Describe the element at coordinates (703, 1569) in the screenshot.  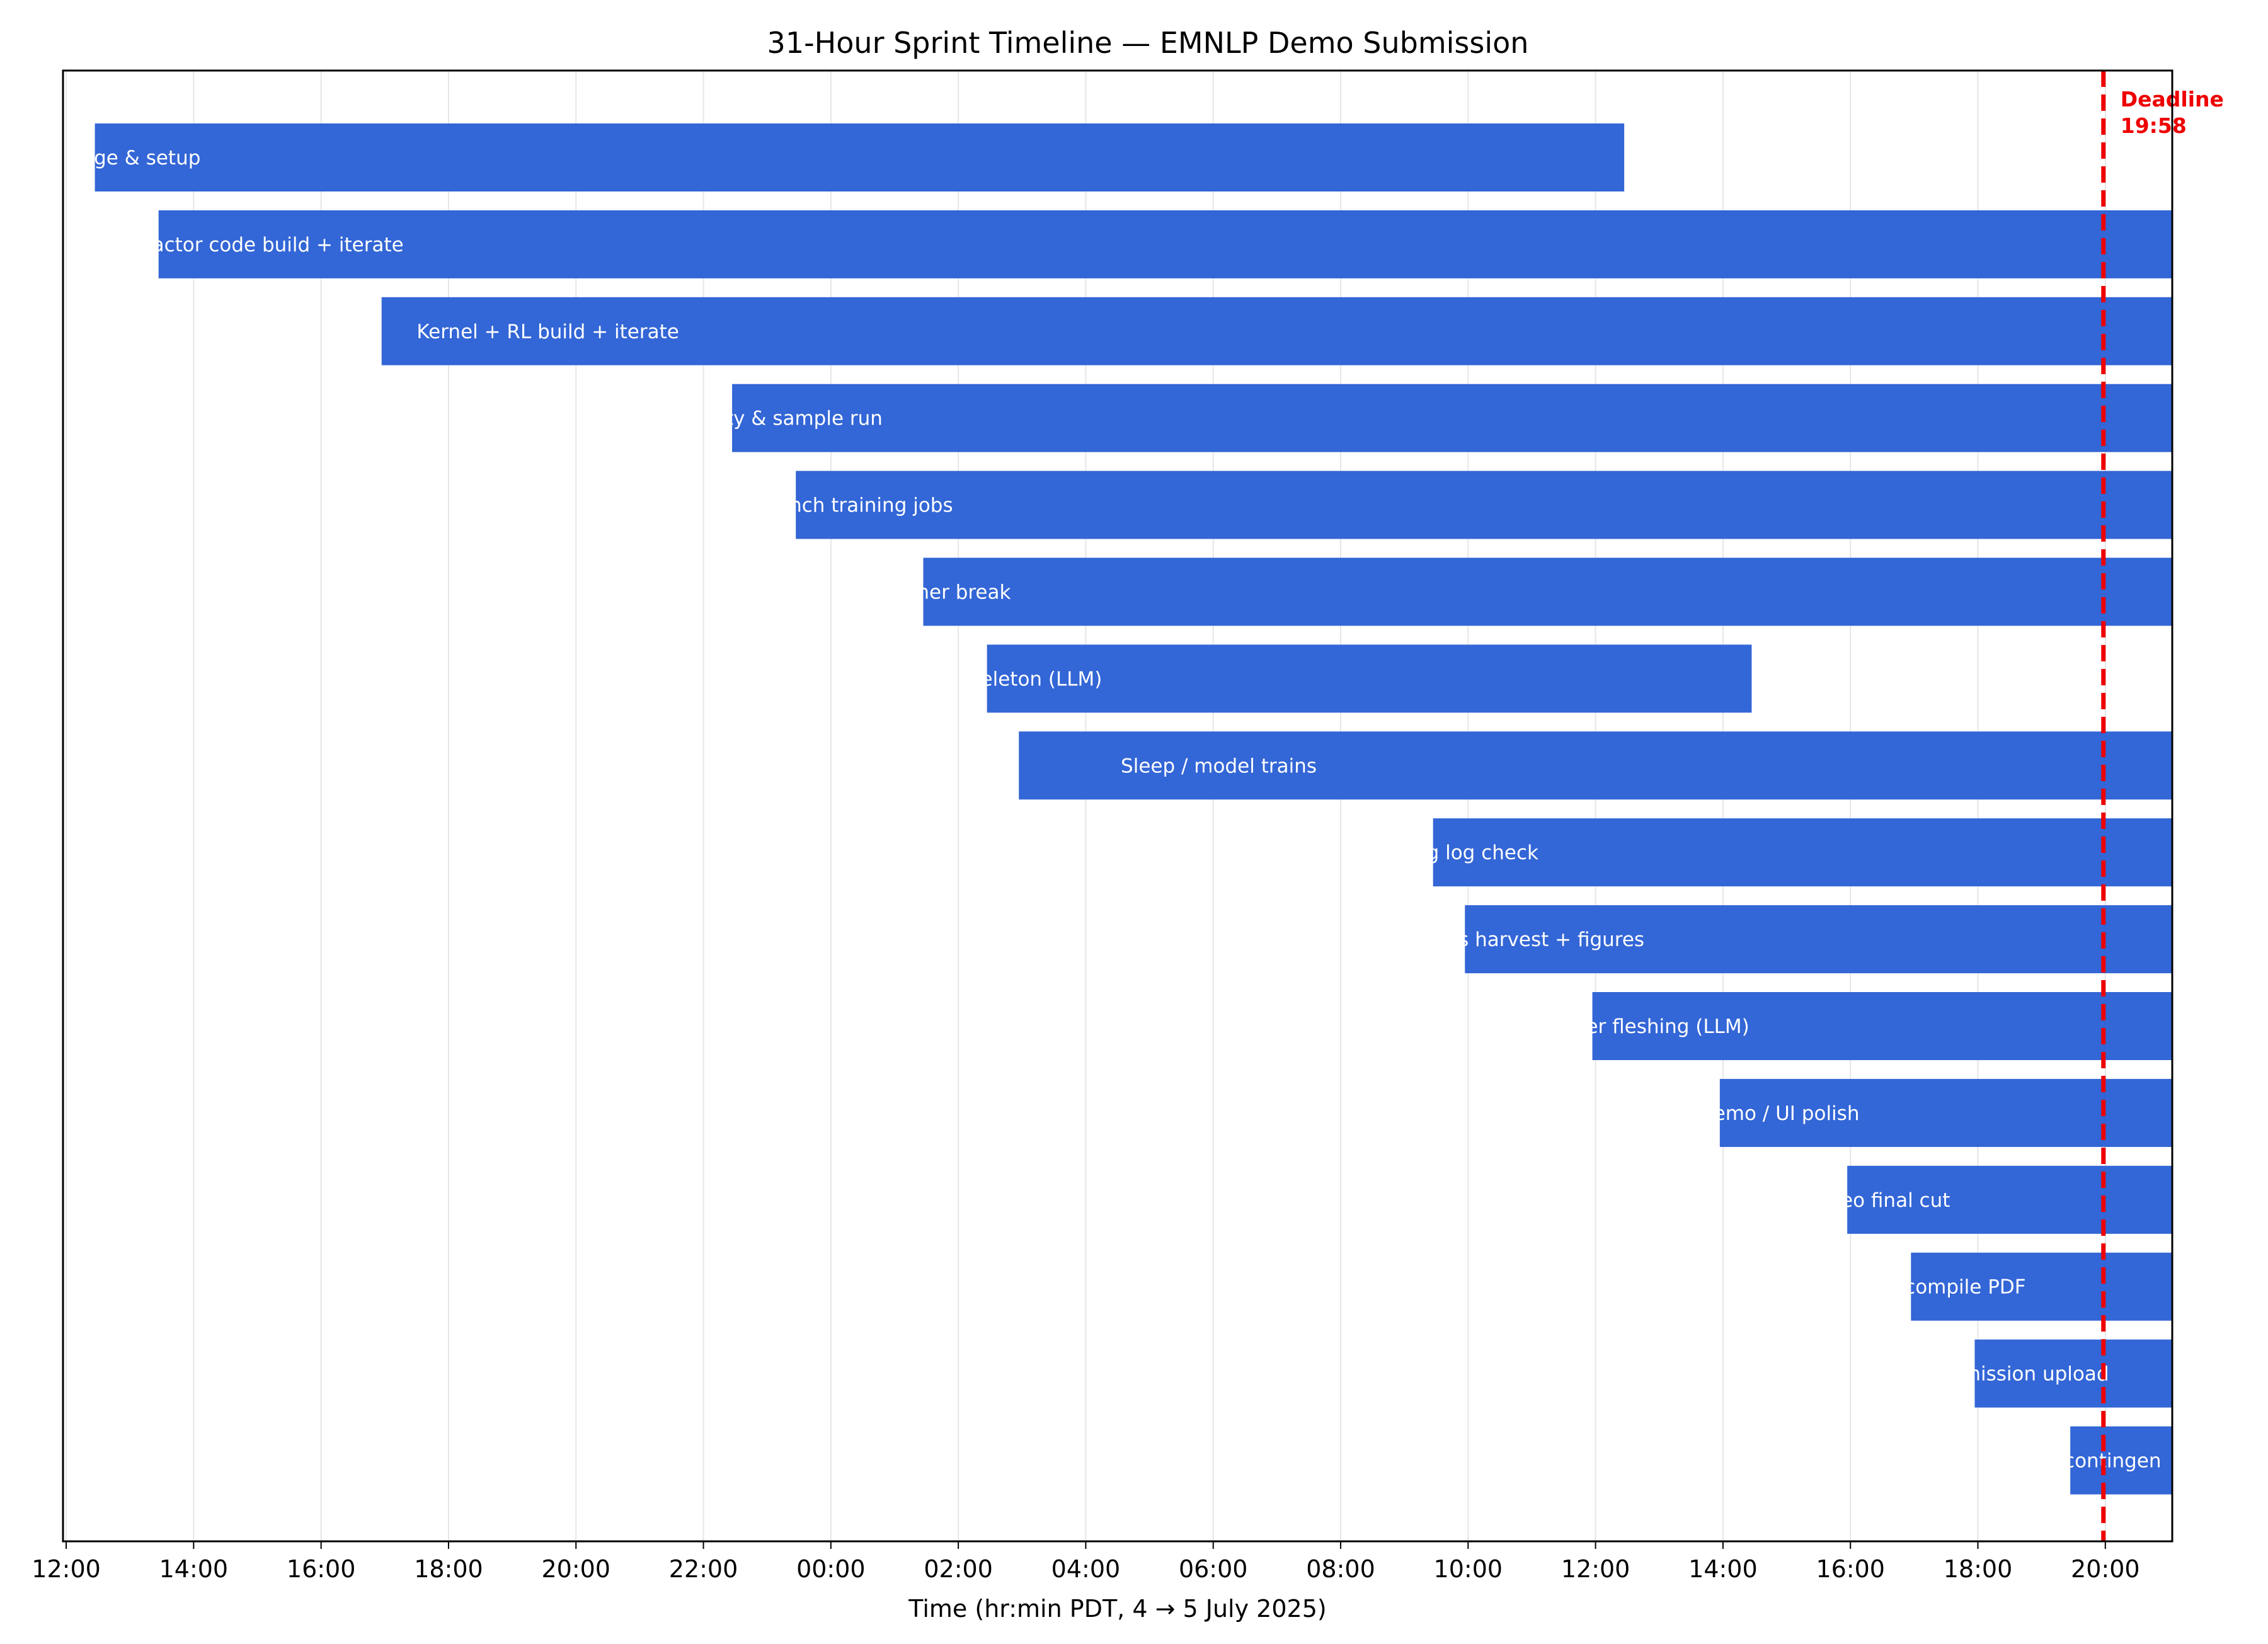
I see `x-tick-label: 22:00` at that location.